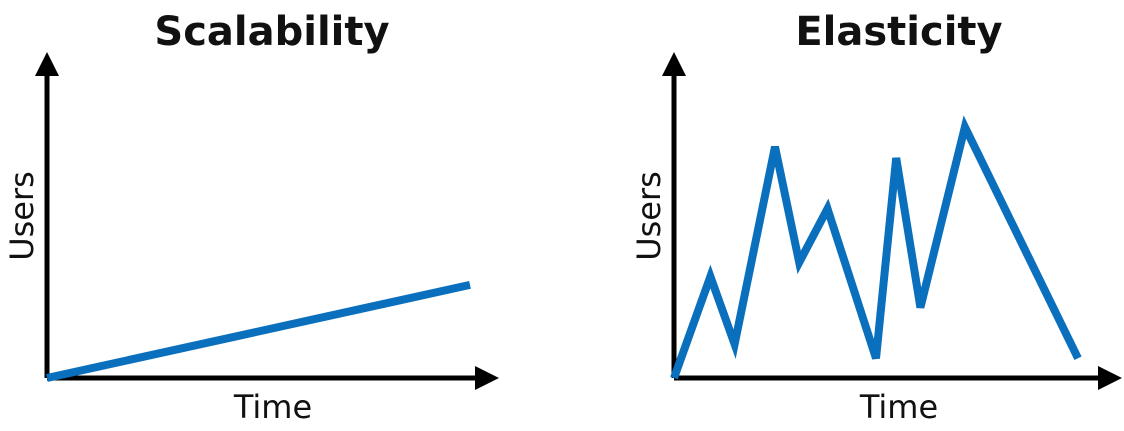  What do you see at coordinates (898, 32) in the screenshot?
I see `chart-title: Elasticity` at bounding box center [898, 32].